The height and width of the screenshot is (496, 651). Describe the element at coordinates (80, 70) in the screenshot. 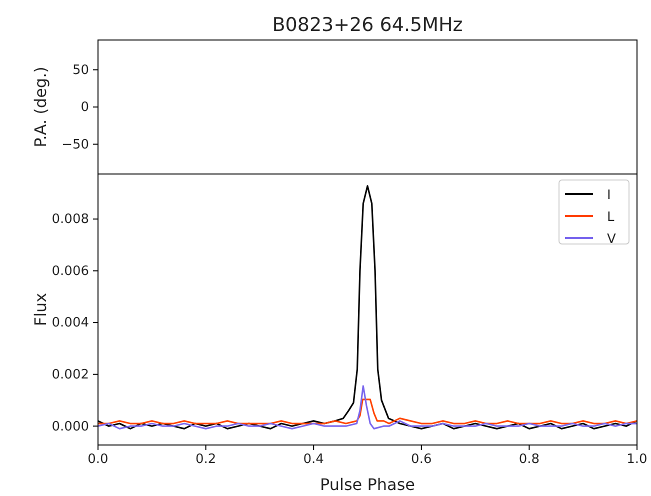

I see `y-tick-label: 50` at that location.